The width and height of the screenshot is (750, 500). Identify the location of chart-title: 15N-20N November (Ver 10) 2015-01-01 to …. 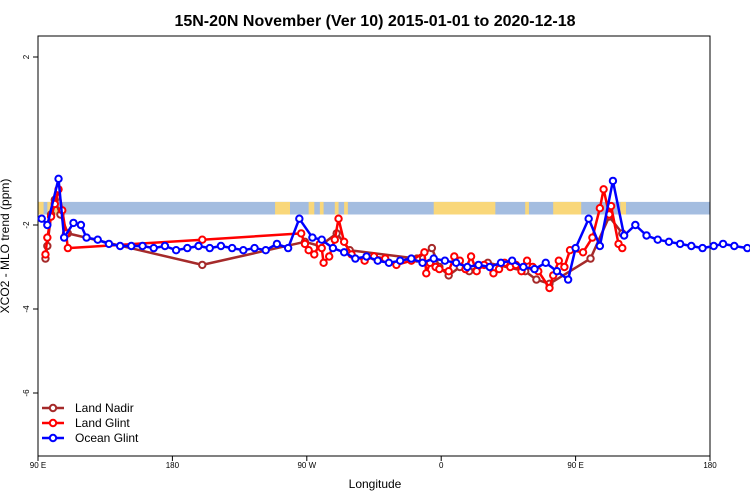
(374, 21).